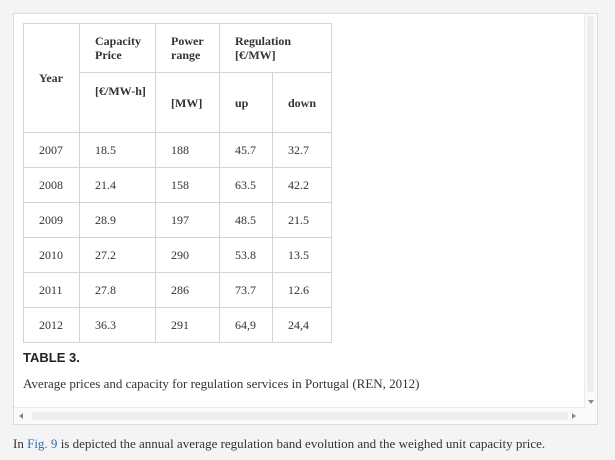 This screenshot has width=615, height=460. Describe the element at coordinates (246, 220) in the screenshot. I see `cell-up: 48.5` at that location.